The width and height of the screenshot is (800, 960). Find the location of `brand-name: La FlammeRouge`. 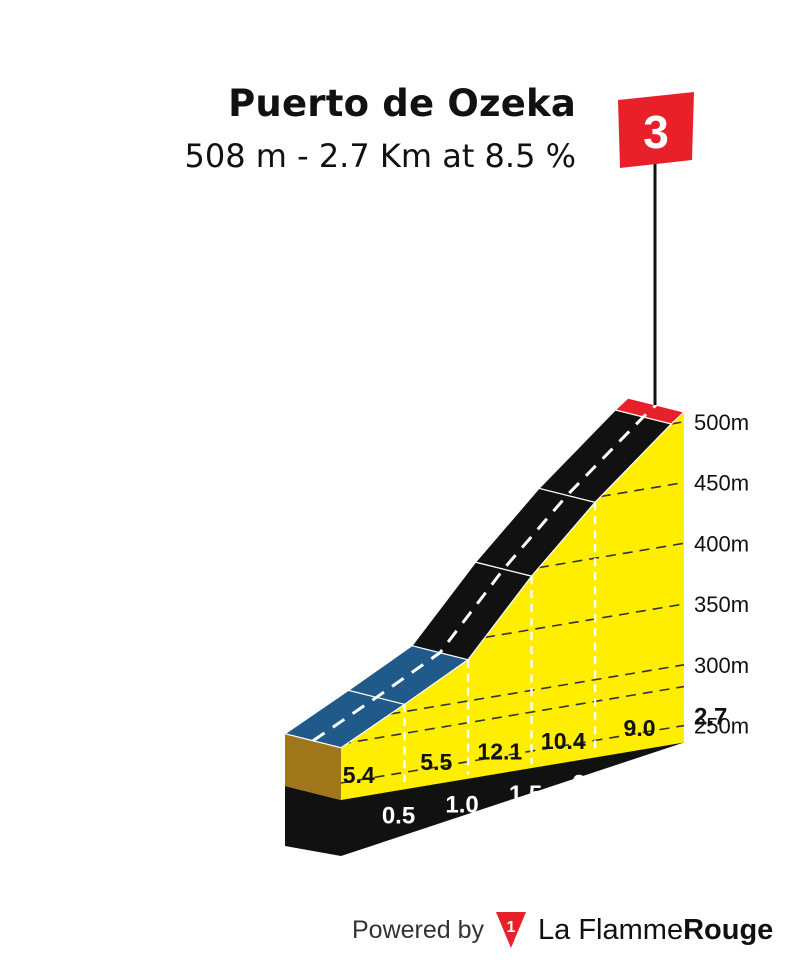

brand-name: La FlammeRouge is located at coordinates (656, 929).